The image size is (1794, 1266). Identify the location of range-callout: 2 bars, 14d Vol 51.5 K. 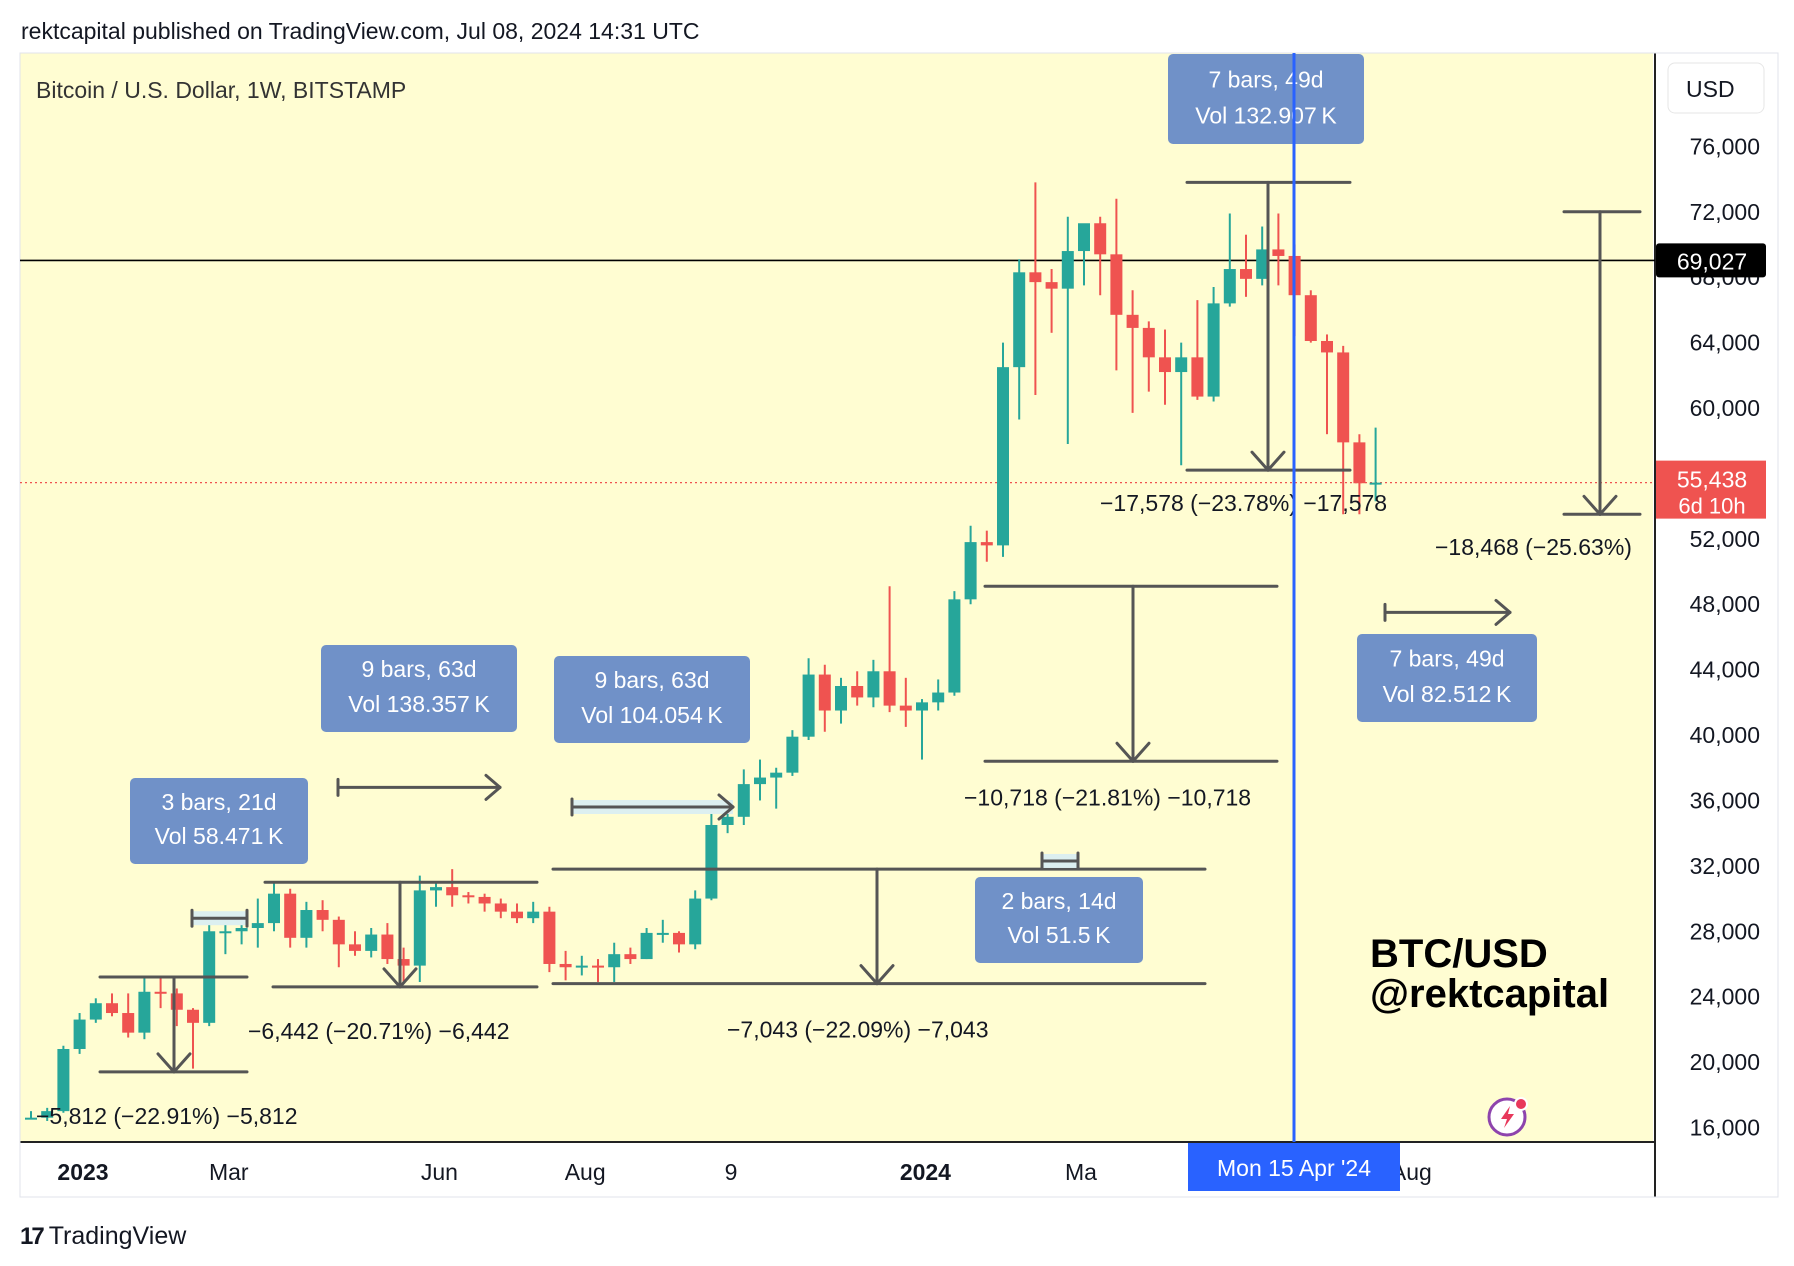
(1059, 920).